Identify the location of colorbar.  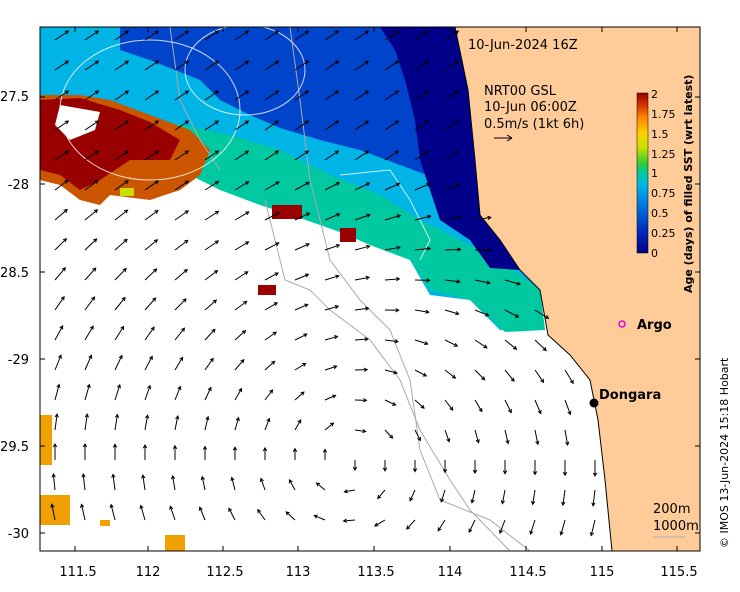
(642, 173).